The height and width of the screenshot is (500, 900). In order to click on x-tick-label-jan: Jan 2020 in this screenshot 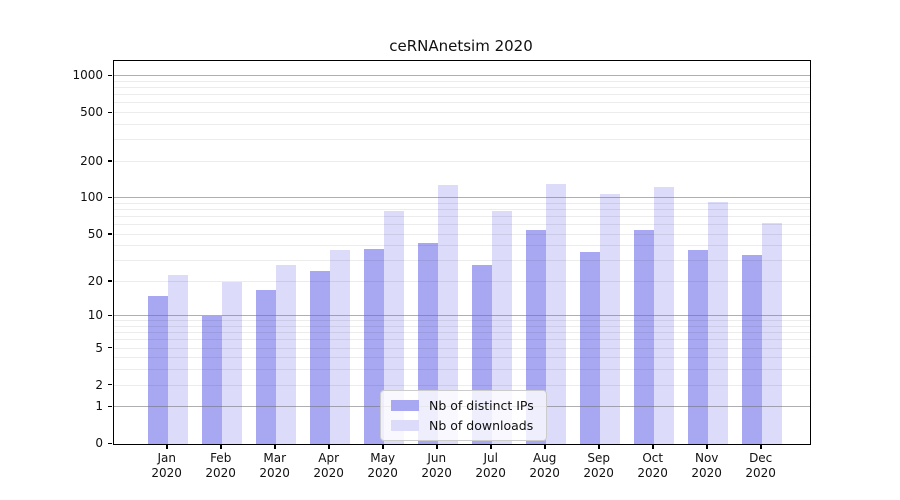, I will do `click(166, 465)`.